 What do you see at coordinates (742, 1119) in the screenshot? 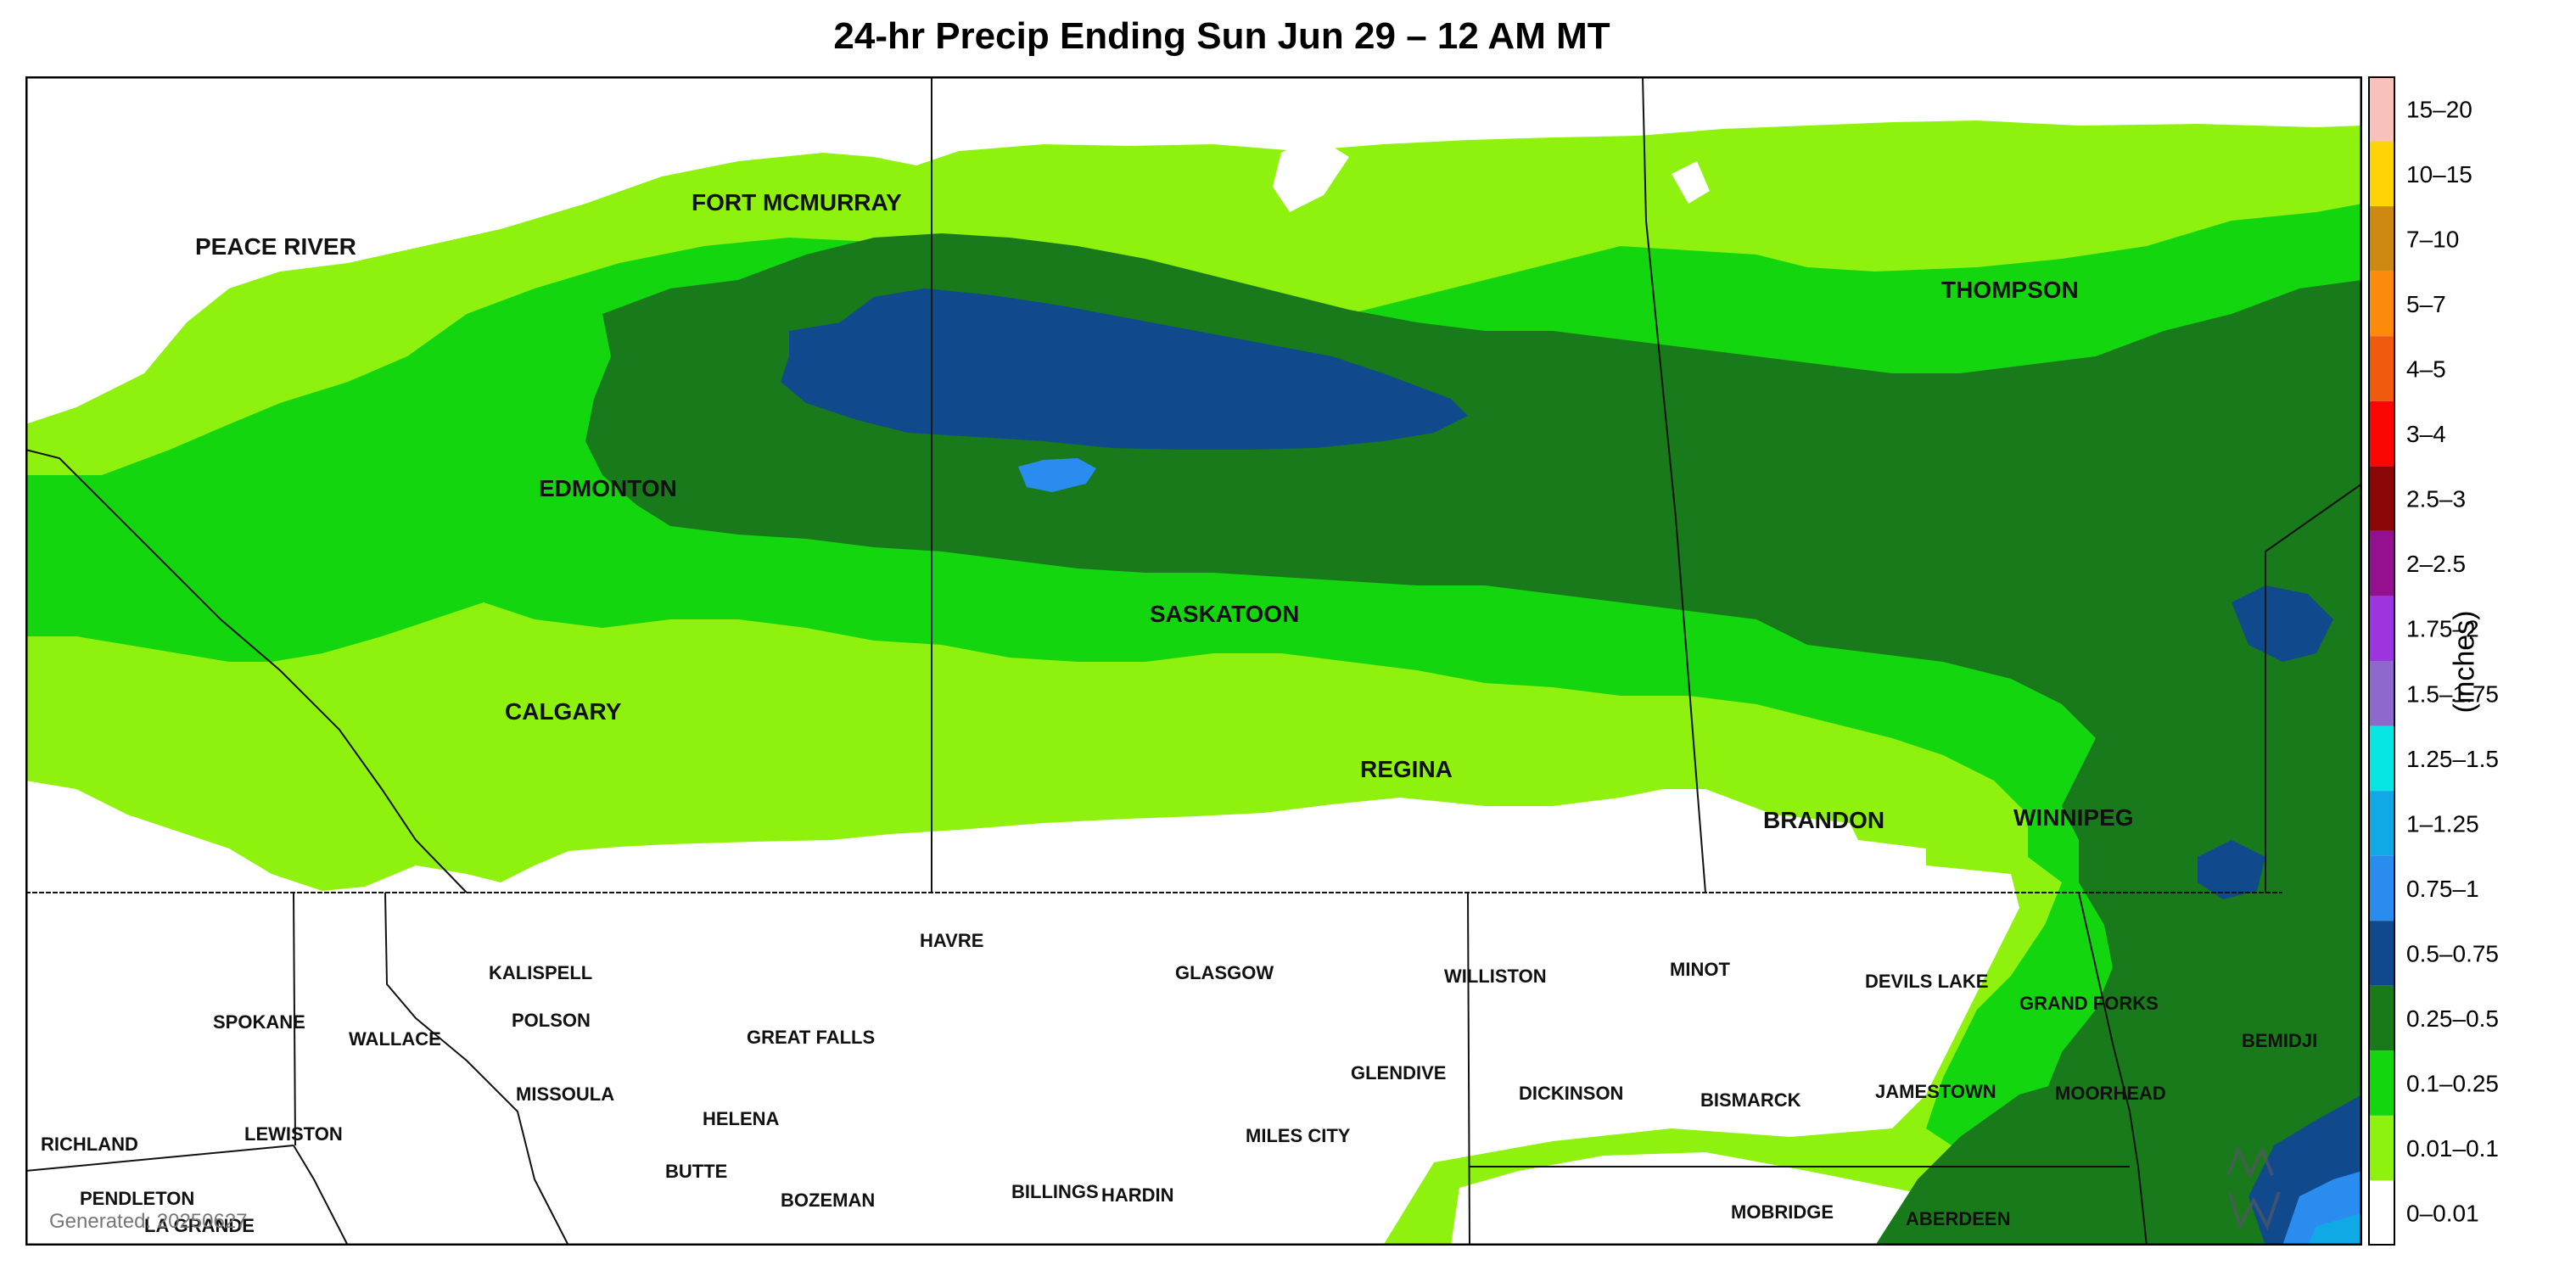
I see `city-helena: HELENA` at bounding box center [742, 1119].